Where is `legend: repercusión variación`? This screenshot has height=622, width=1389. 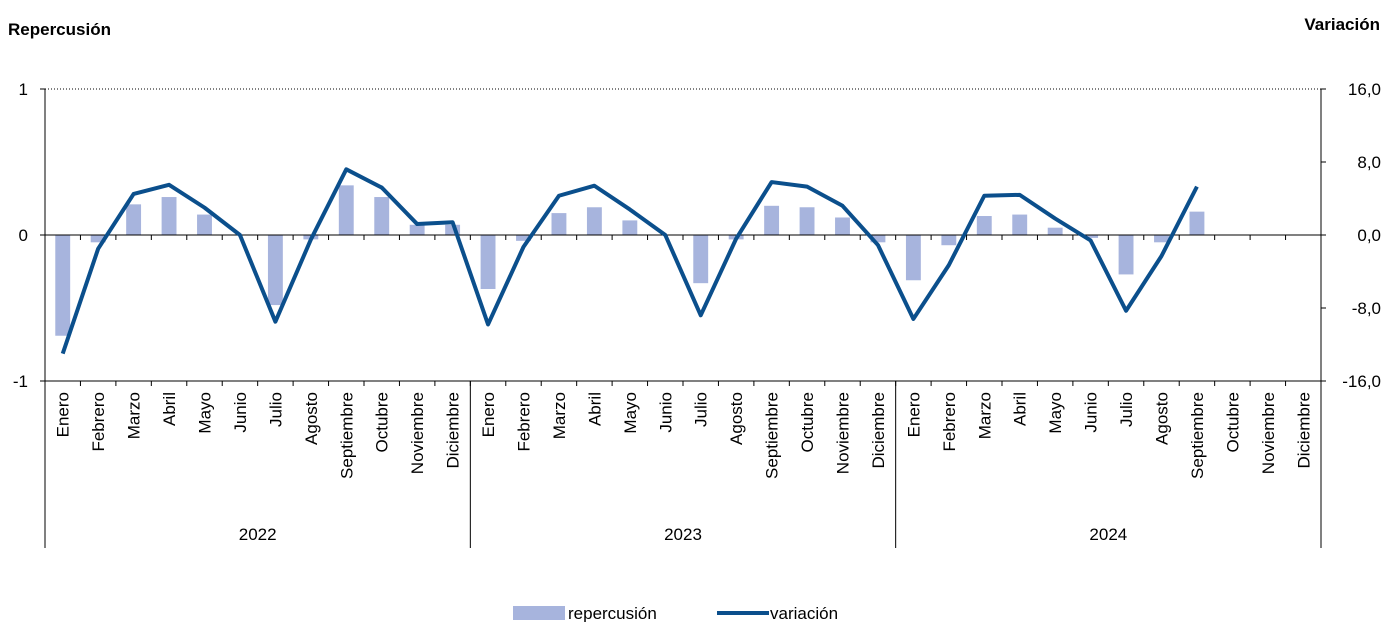 legend: repercusión variación is located at coordinates (675, 613).